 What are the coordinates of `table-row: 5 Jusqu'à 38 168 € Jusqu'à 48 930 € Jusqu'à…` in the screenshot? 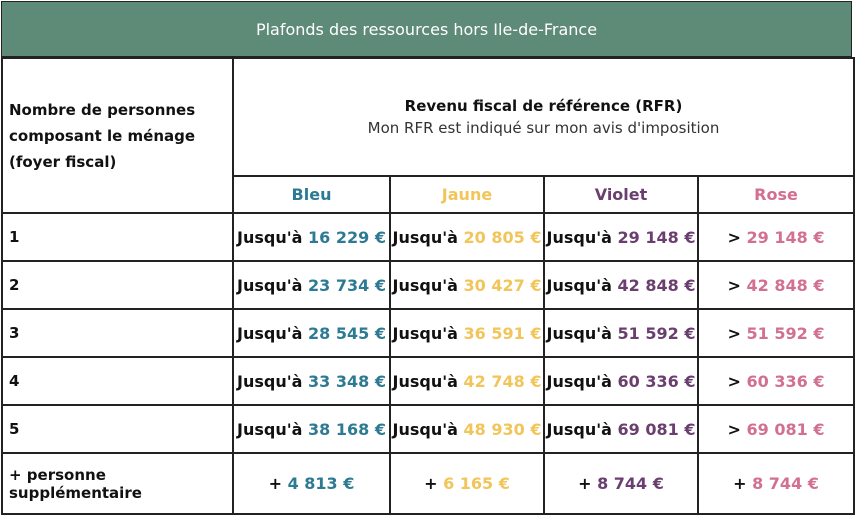 It's located at (428, 429).